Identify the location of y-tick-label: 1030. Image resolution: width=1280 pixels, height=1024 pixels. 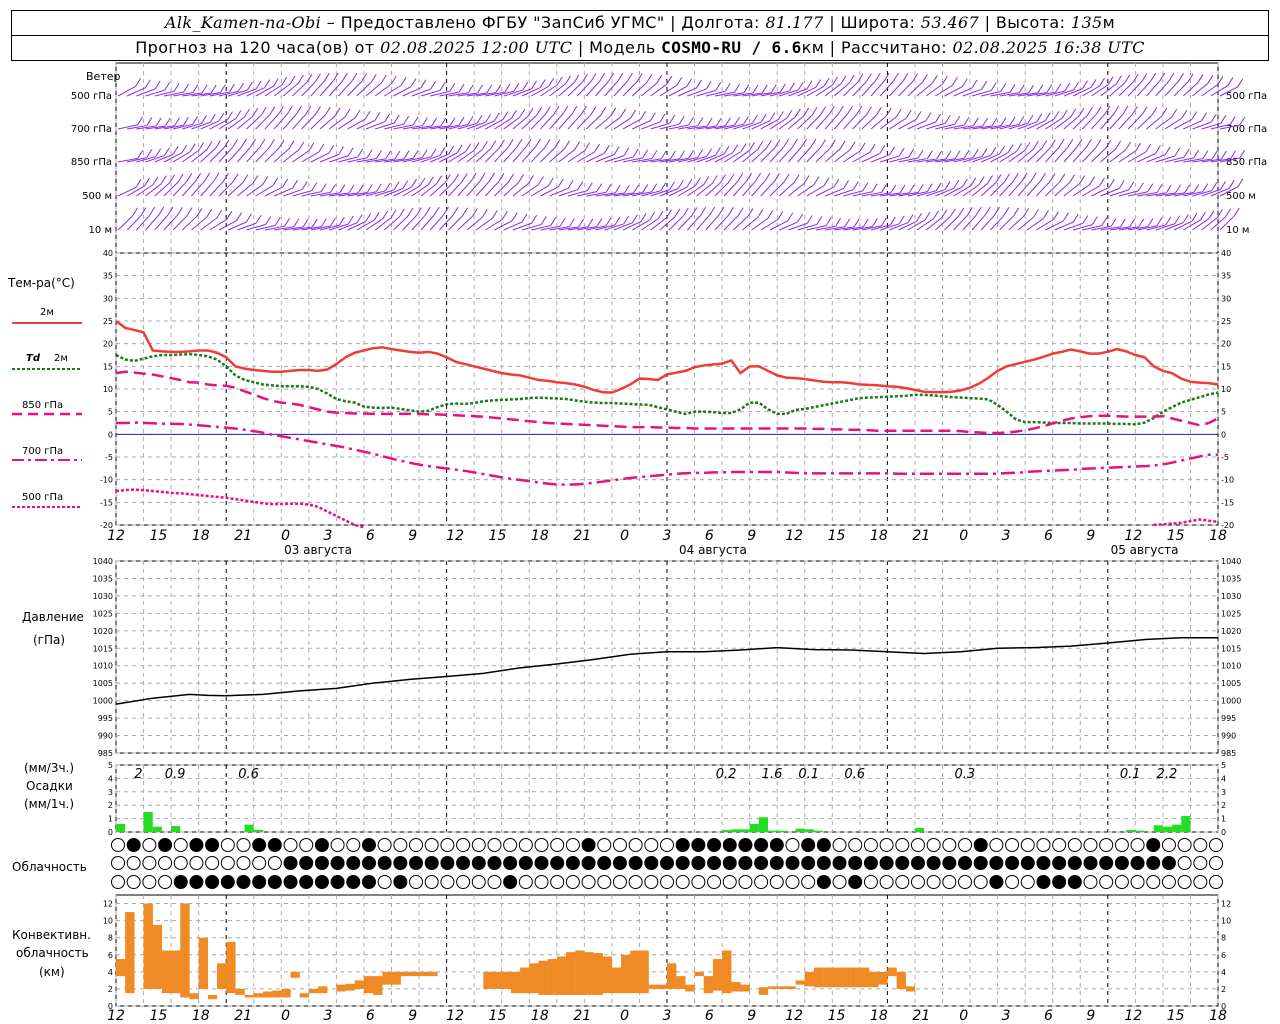
(103, 596).